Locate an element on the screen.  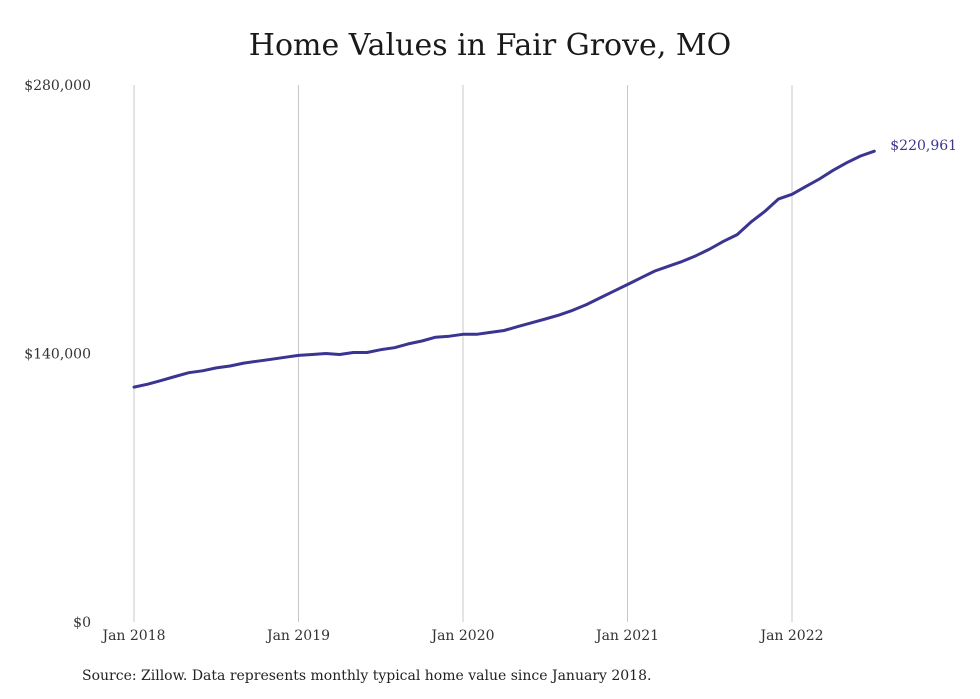
y-tick-label: $0 is located at coordinates (82, 623).